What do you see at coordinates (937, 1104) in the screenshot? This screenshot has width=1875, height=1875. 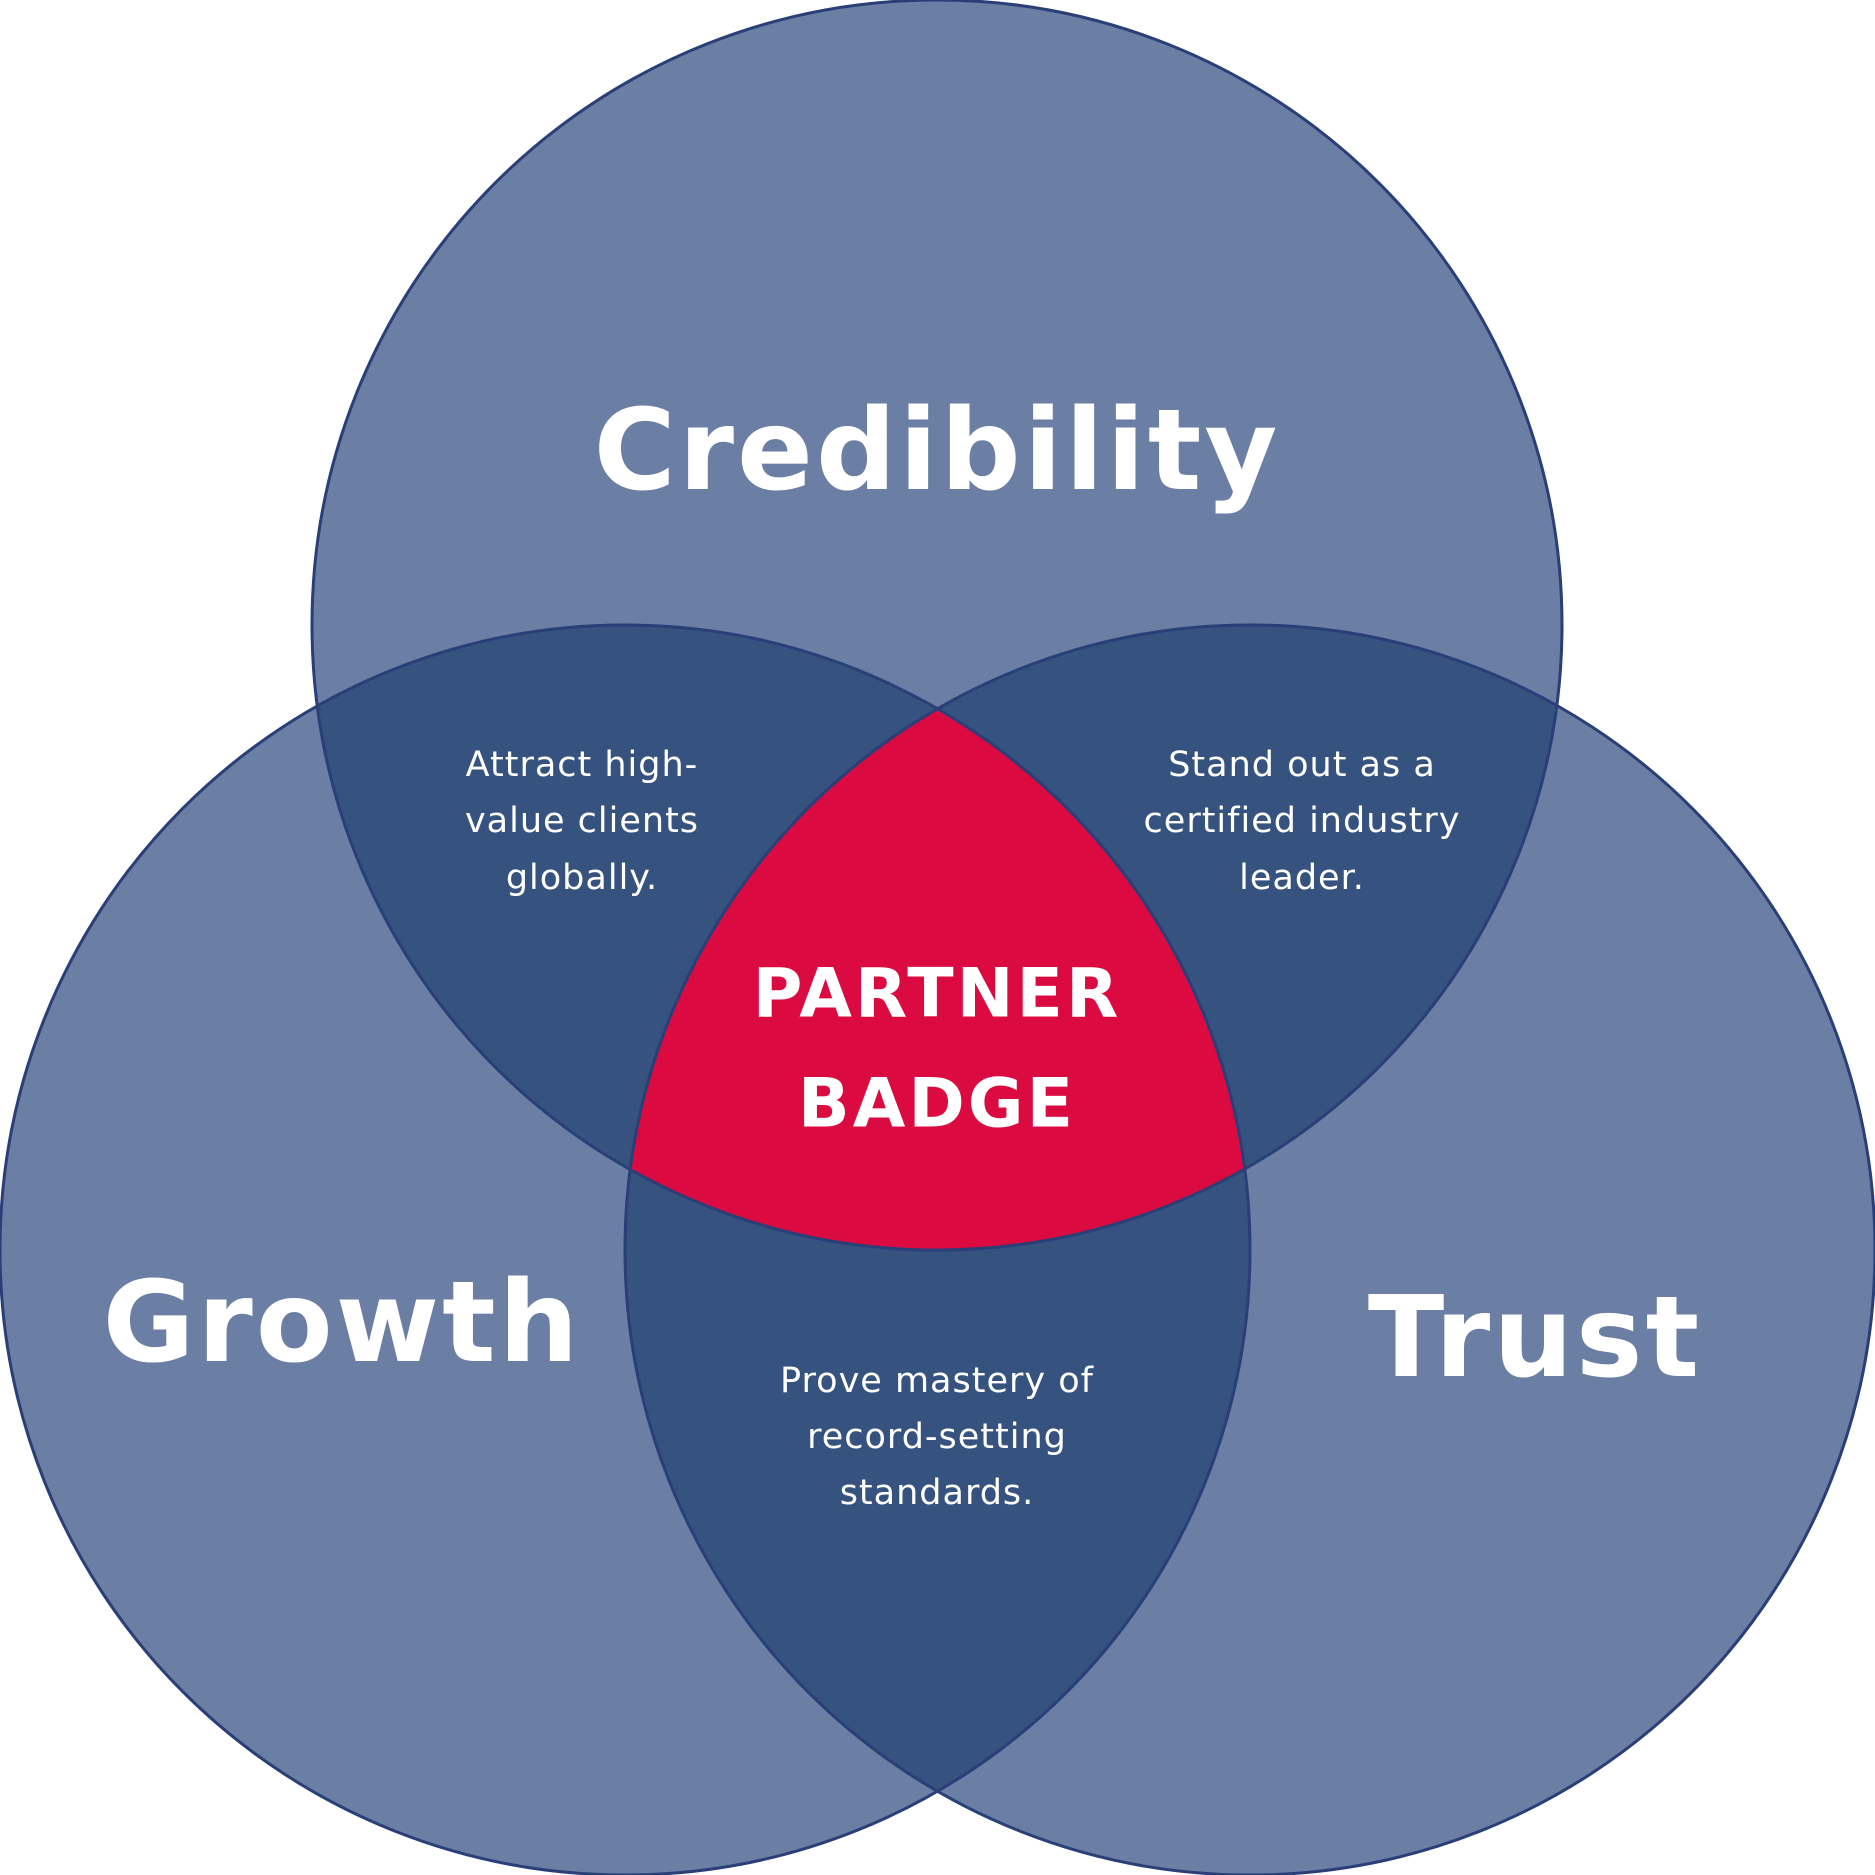 I see `center-label-line-2: BADGE` at bounding box center [937, 1104].